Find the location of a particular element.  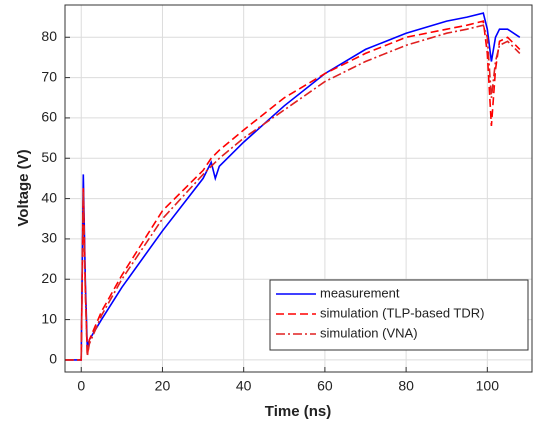

y-tick-label: 60 is located at coordinates (49, 117).